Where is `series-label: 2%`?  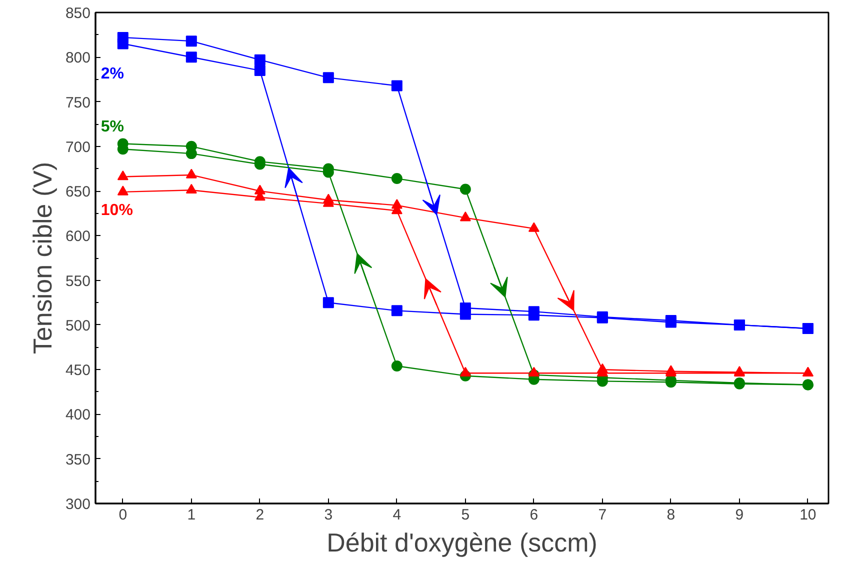 series-label: 2% is located at coordinates (112, 73).